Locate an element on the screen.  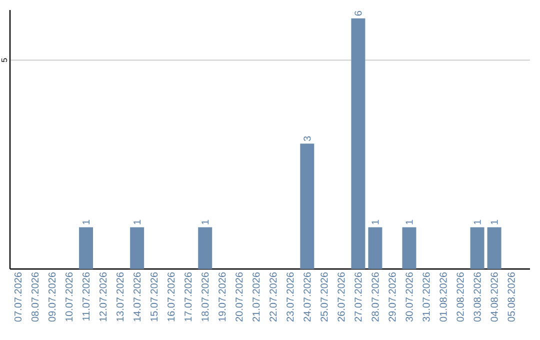
x-tick-label: 31.07.2026 is located at coordinates (426, 297).